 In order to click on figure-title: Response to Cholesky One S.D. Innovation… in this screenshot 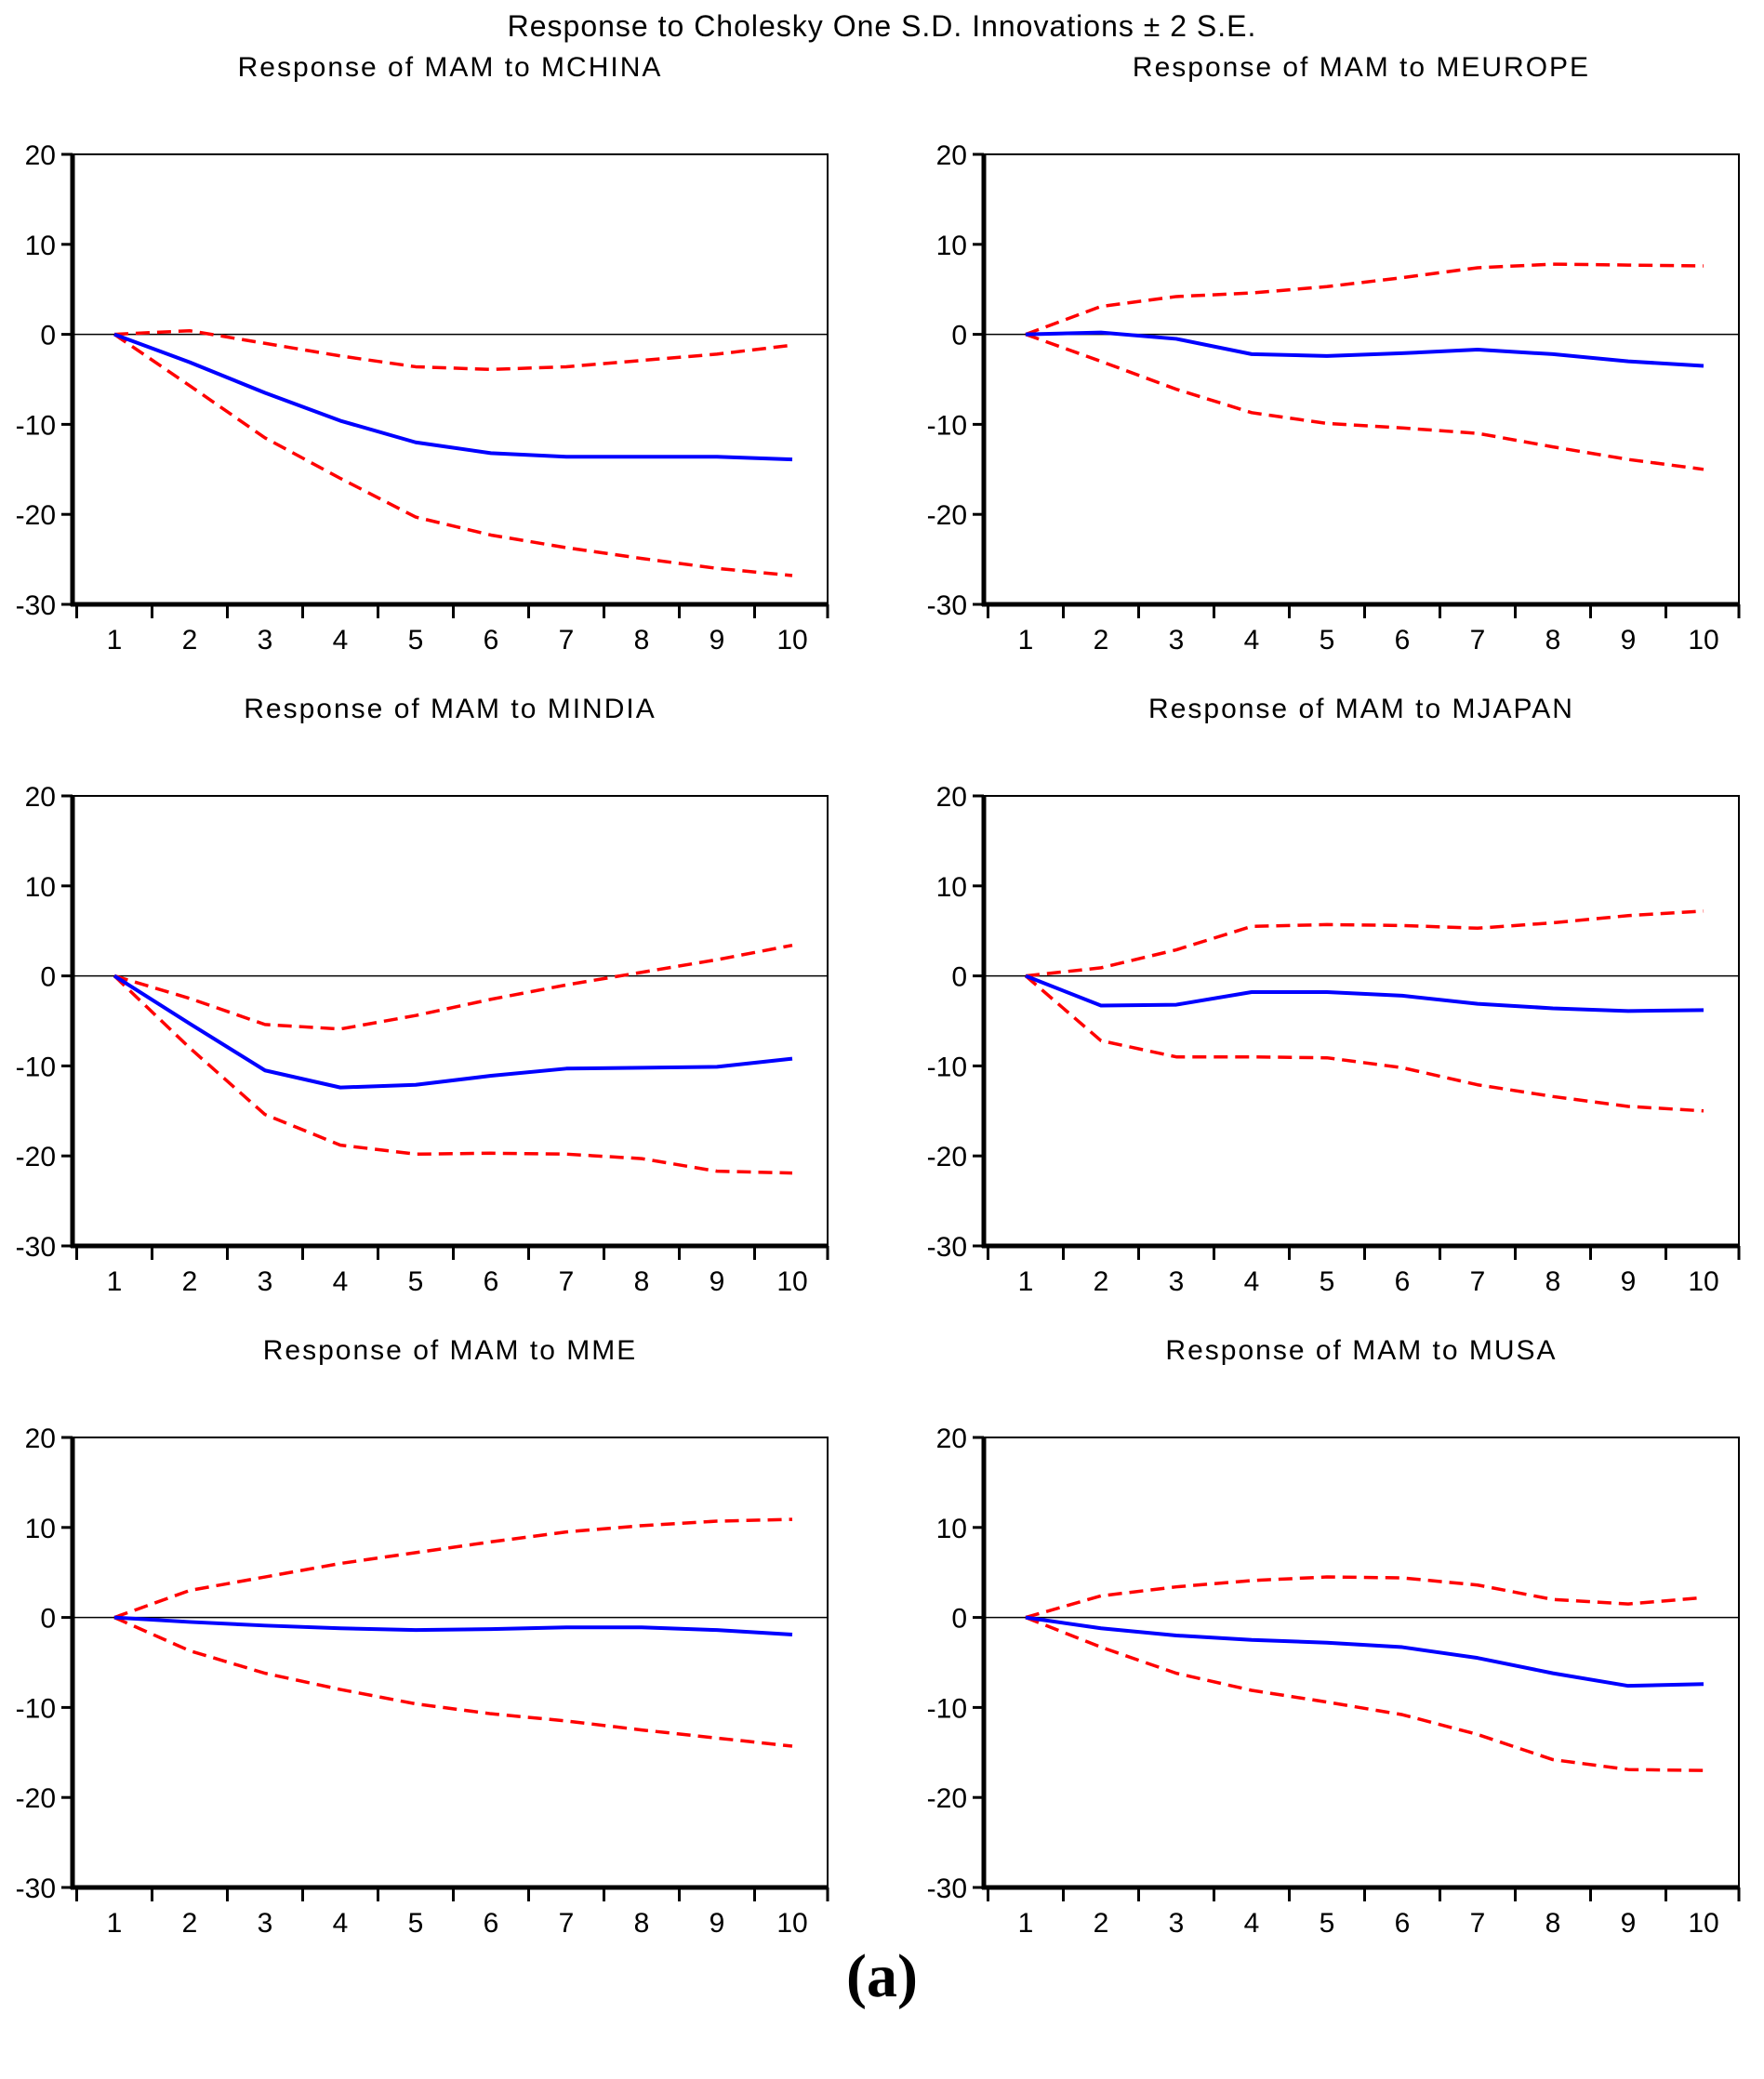, I will do `click(882, 26)`.